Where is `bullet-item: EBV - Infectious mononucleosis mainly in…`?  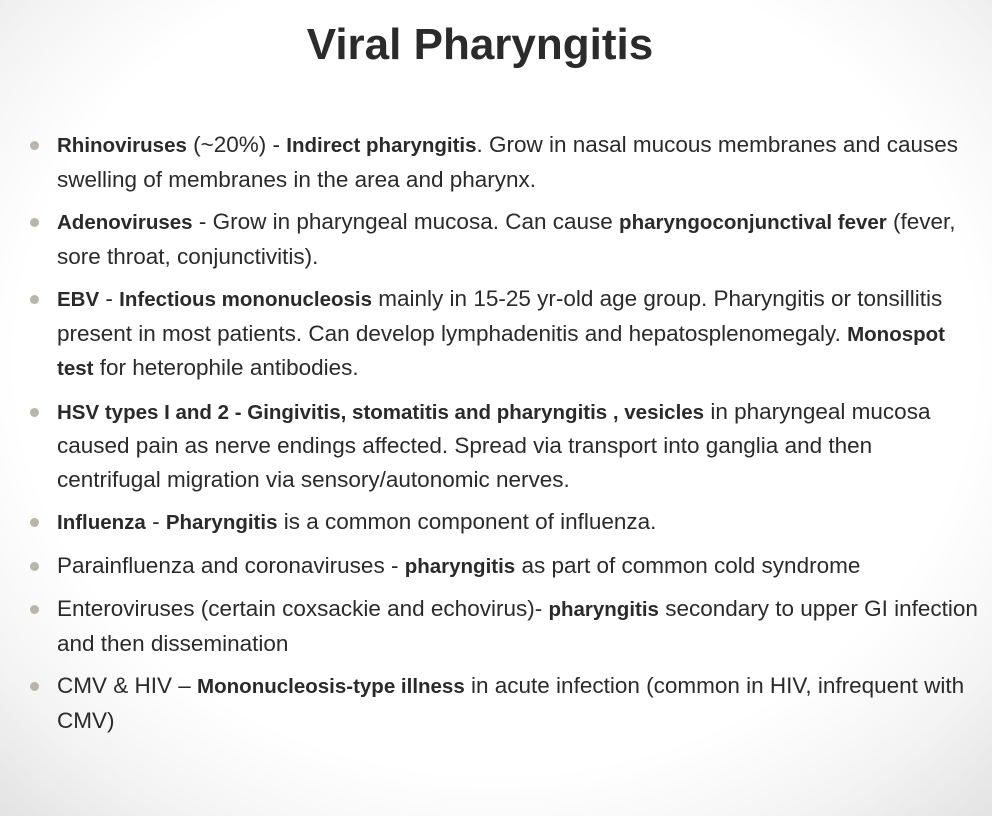
bullet-item: EBV - Infectious mononucleosis mainly in… is located at coordinates (505, 334).